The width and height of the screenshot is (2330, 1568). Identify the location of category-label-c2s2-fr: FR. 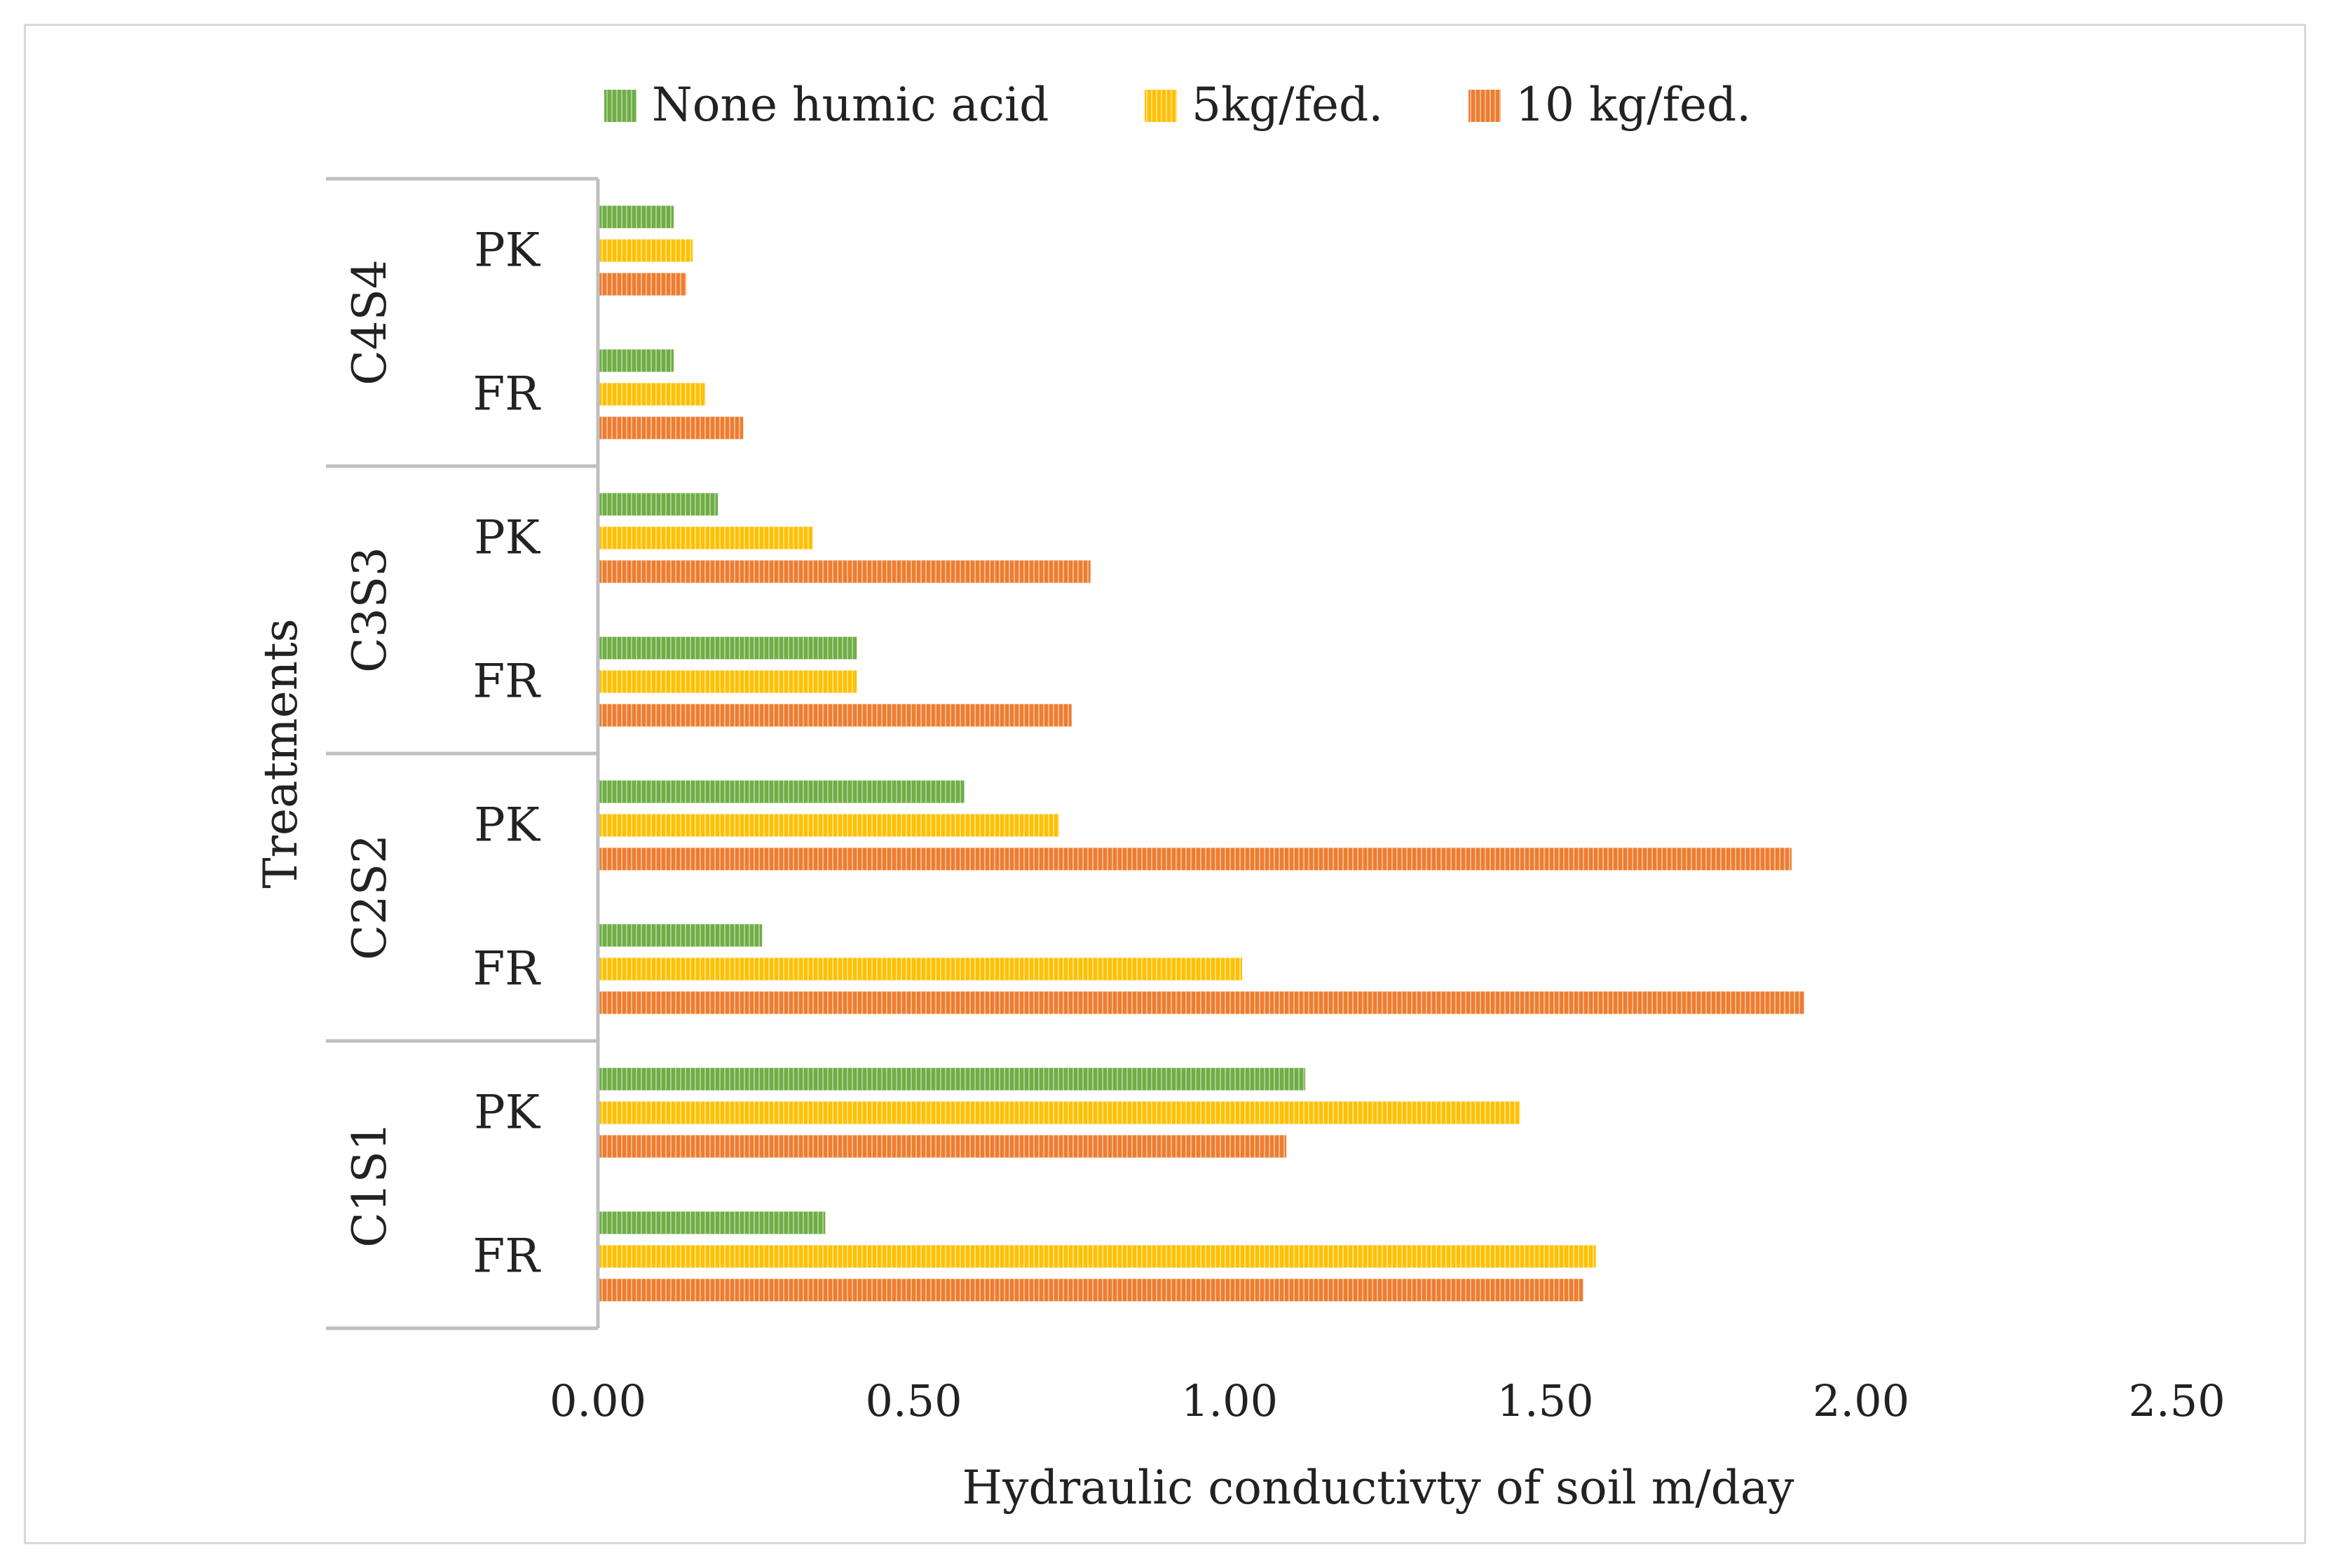
(508, 969).